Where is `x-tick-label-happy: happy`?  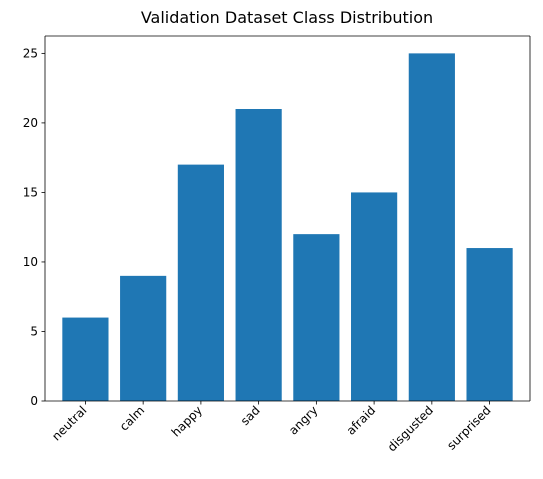 x-tick-label-happy: happy is located at coordinates (187, 421).